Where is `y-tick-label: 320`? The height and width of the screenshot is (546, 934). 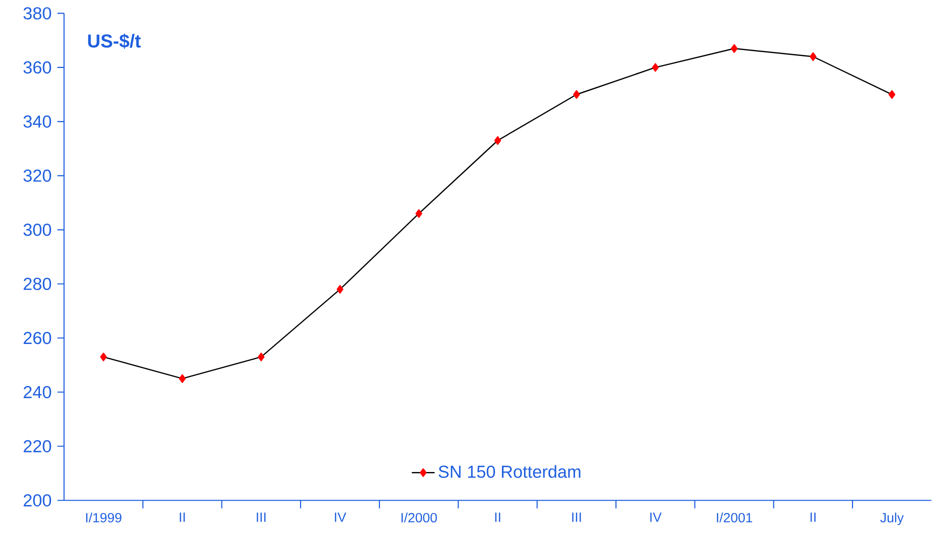 y-tick-label: 320 is located at coordinates (38, 176).